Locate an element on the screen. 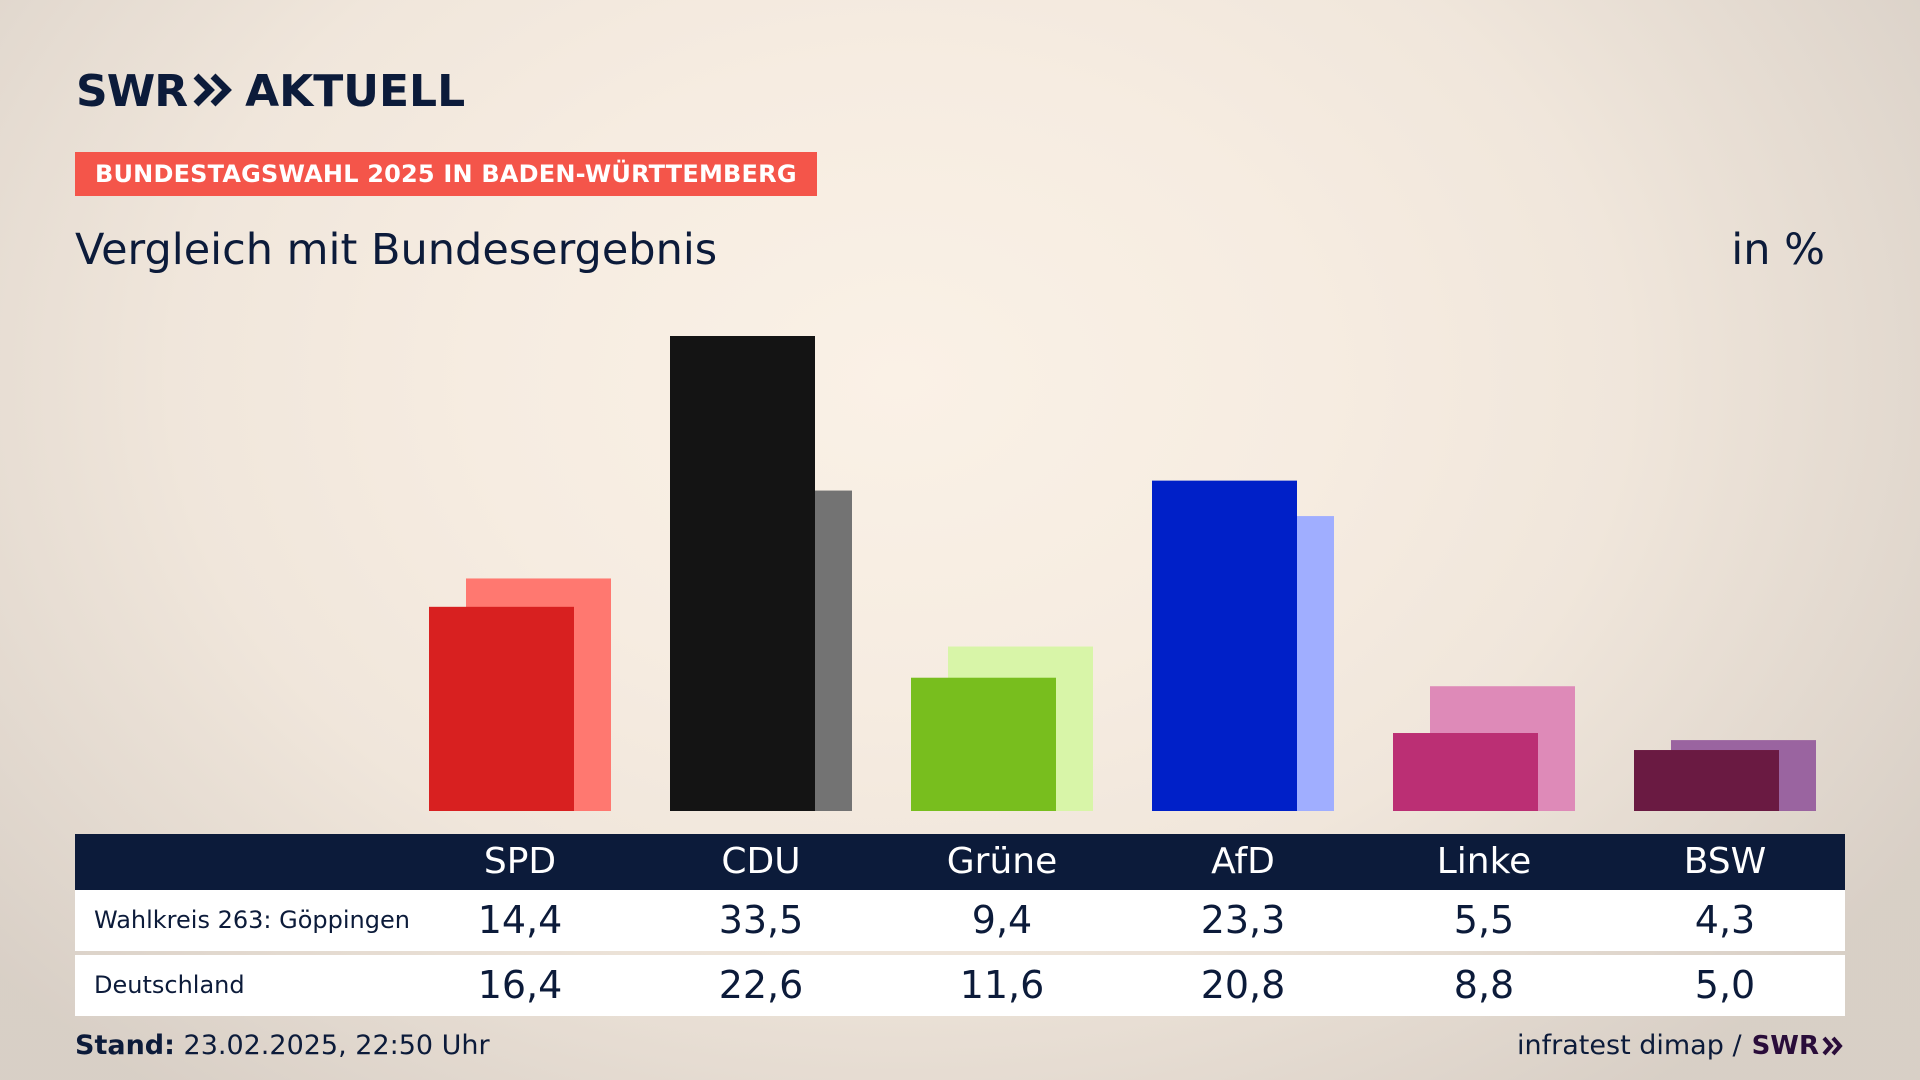 The width and height of the screenshot is (1920, 1080). bar-deutschland-spd is located at coordinates (538, 694).